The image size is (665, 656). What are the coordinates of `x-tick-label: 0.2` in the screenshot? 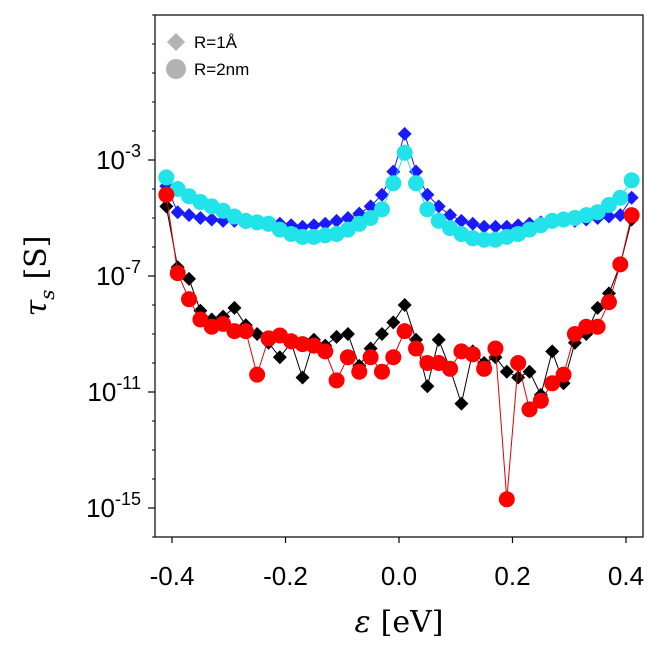 It's located at (512, 576).